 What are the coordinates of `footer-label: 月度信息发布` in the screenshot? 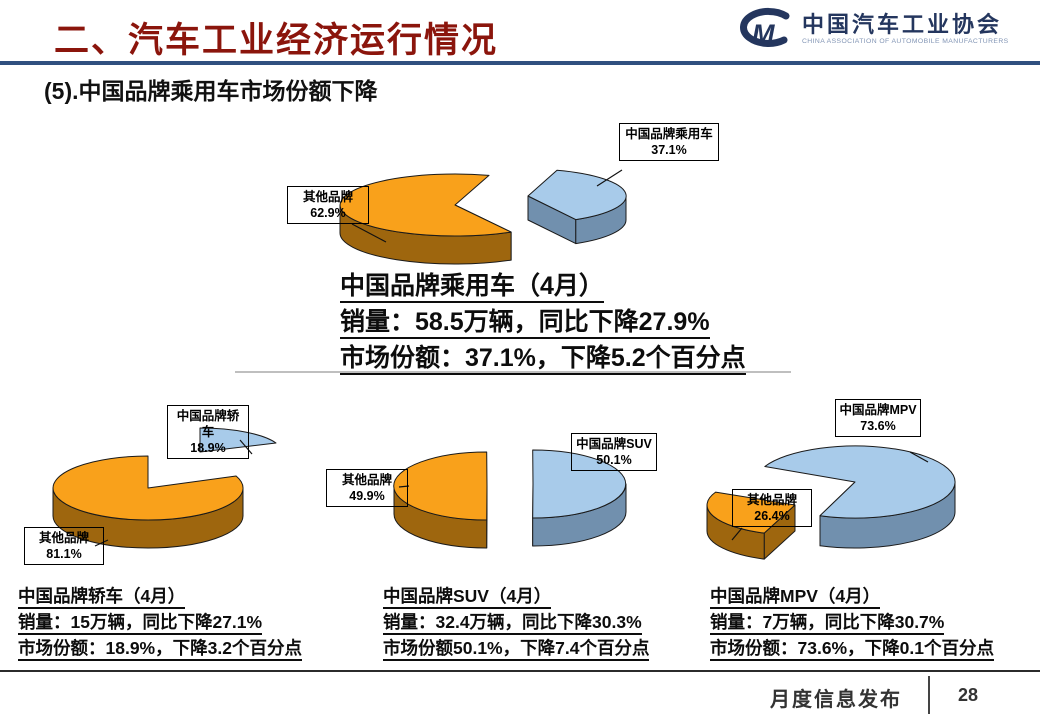 It's located at (836, 700).